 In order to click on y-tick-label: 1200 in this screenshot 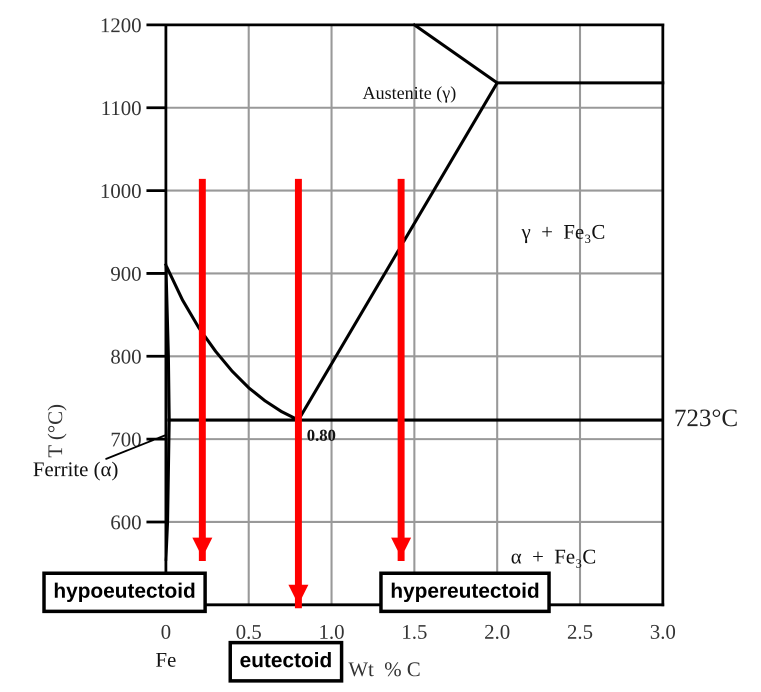, I will do `click(121, 25)`.